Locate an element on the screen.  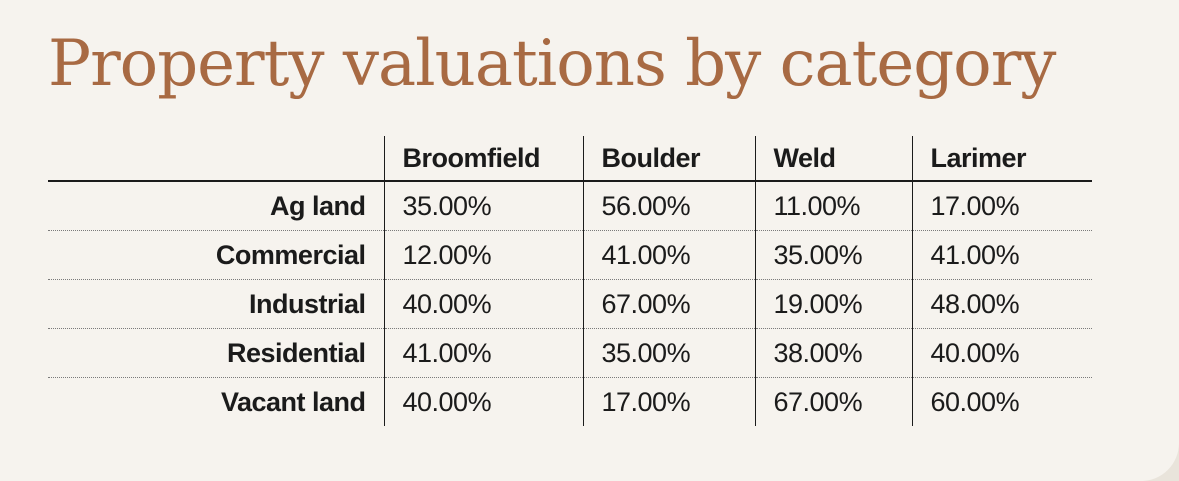
table-header: Broomfield Boulder Weld Larimer is located at coordinates (570, 159).